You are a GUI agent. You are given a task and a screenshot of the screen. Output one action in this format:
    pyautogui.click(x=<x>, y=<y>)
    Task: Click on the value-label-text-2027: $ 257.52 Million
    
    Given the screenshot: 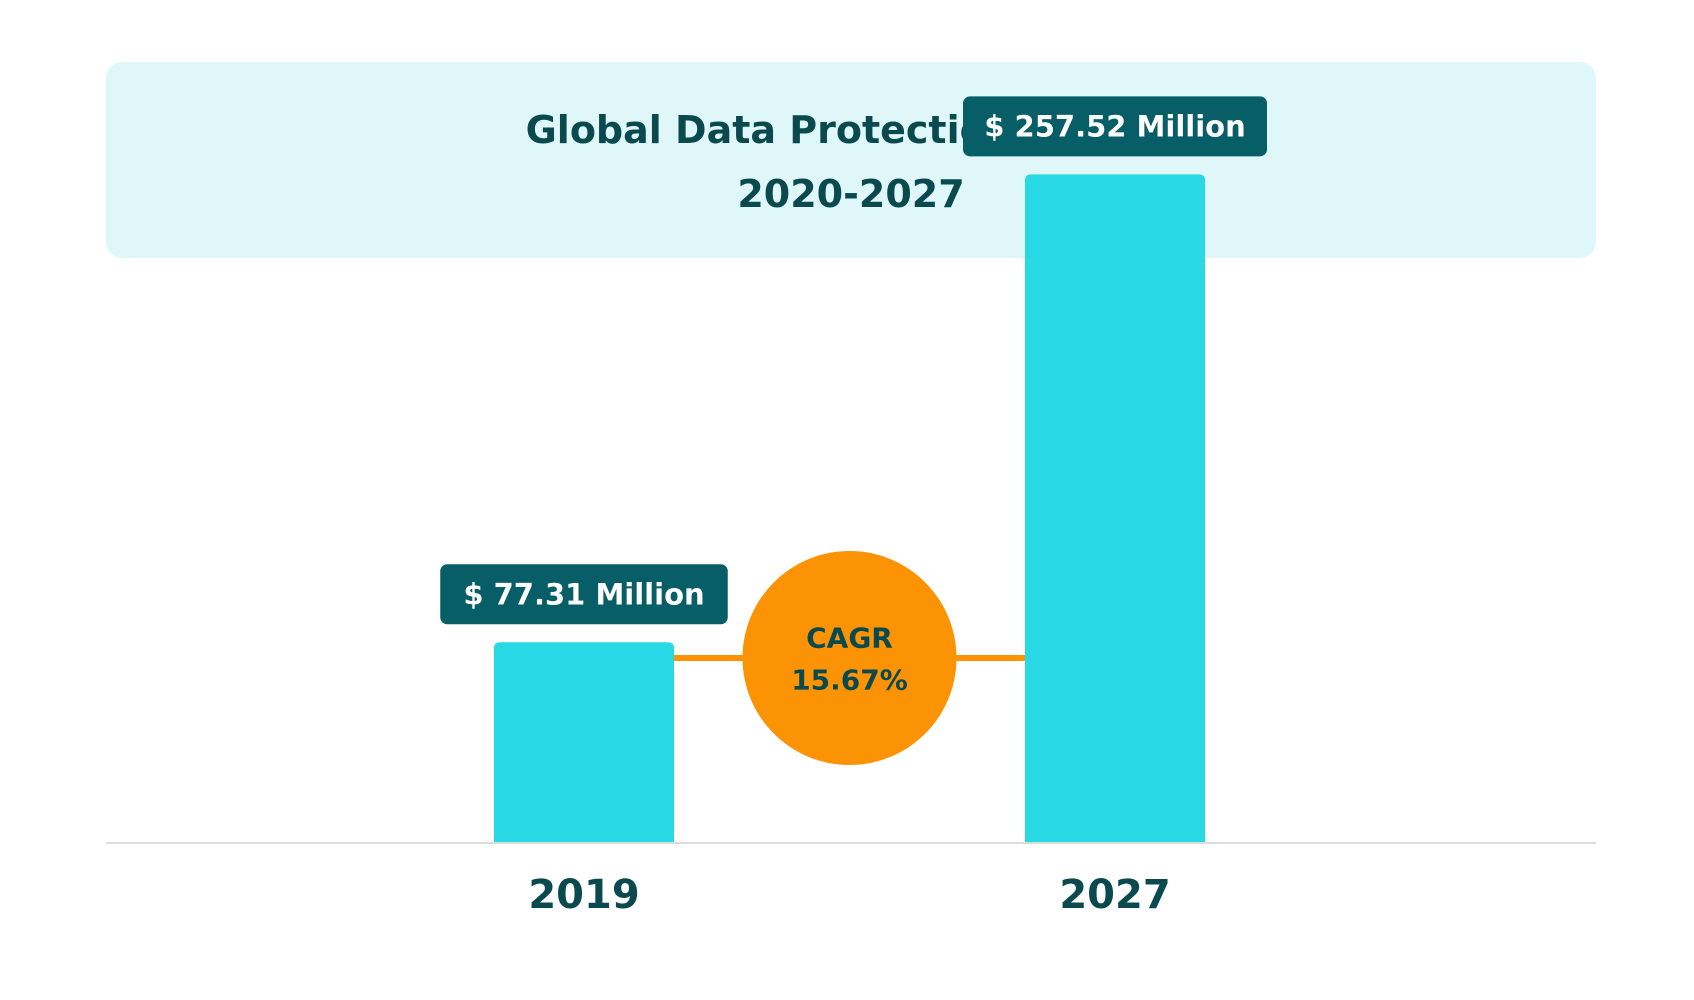 What is the action you would take?
    pyautogui.click(x=1114, y=126)
    